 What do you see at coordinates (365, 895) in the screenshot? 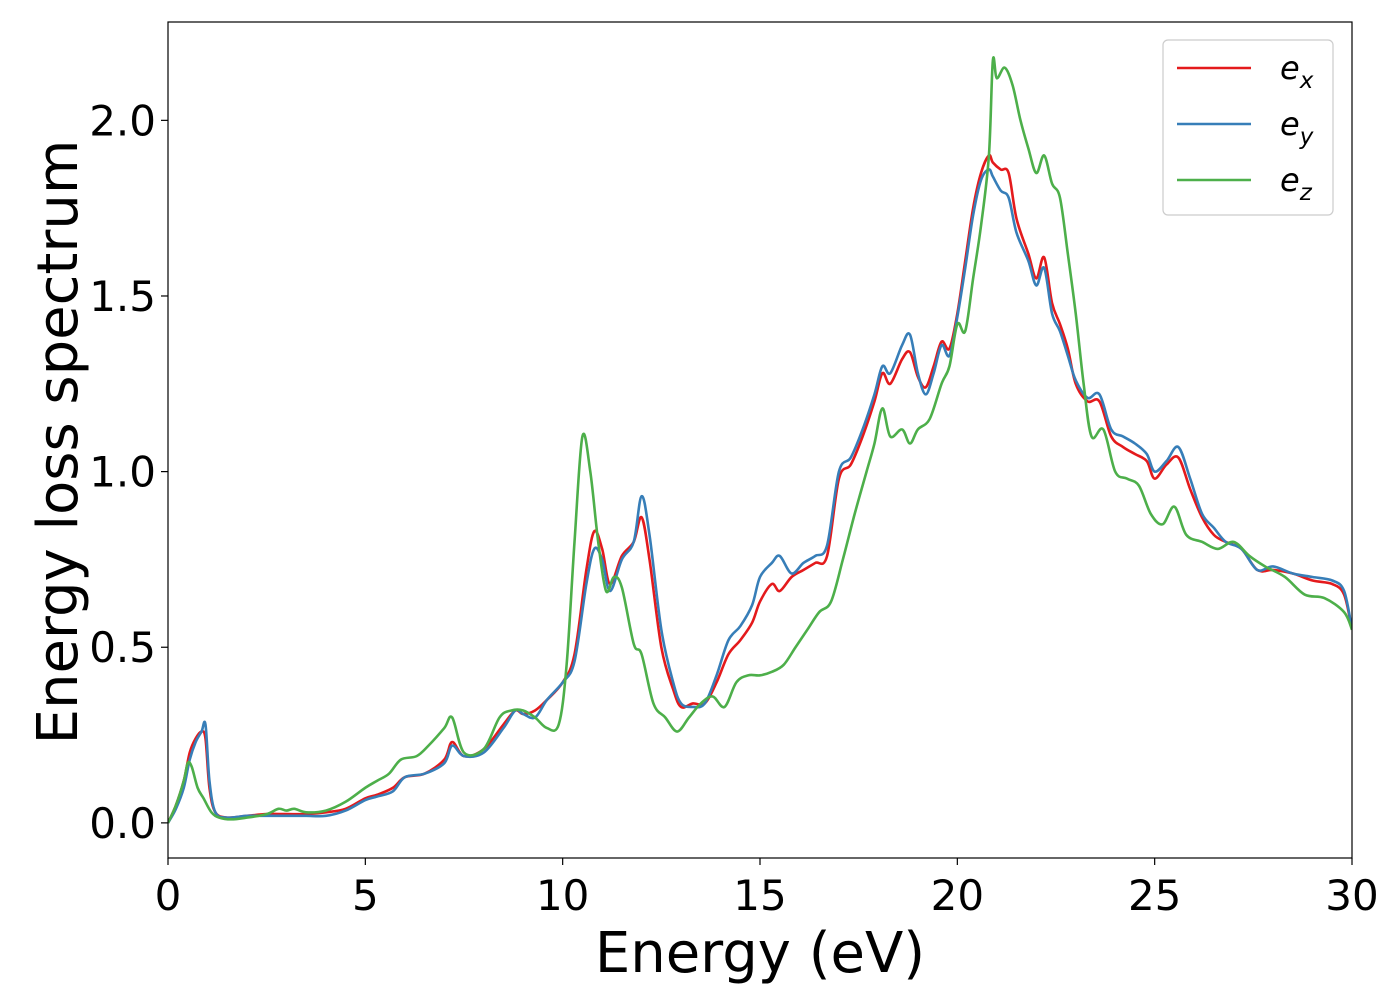
I see `x-tick-label: 5` at bounding box center [365, 895].